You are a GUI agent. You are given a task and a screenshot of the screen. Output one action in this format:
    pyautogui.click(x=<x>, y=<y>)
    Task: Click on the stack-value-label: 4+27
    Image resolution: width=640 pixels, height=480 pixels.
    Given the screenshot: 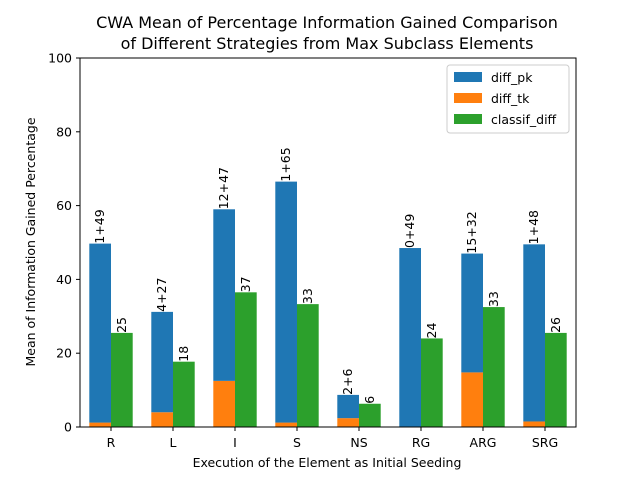 What is the action you would take?
    pyautogui.click(x=161, y=295)
    